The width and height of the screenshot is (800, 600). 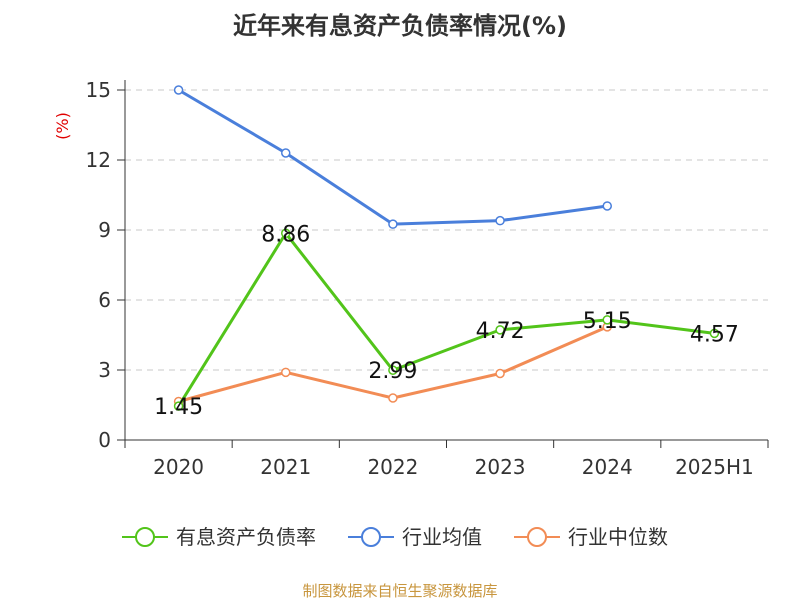 What do you see at coordinates (104, 230) in the screenshot?
I see `y-tick-label: 9` at bounding box center [104, 230].